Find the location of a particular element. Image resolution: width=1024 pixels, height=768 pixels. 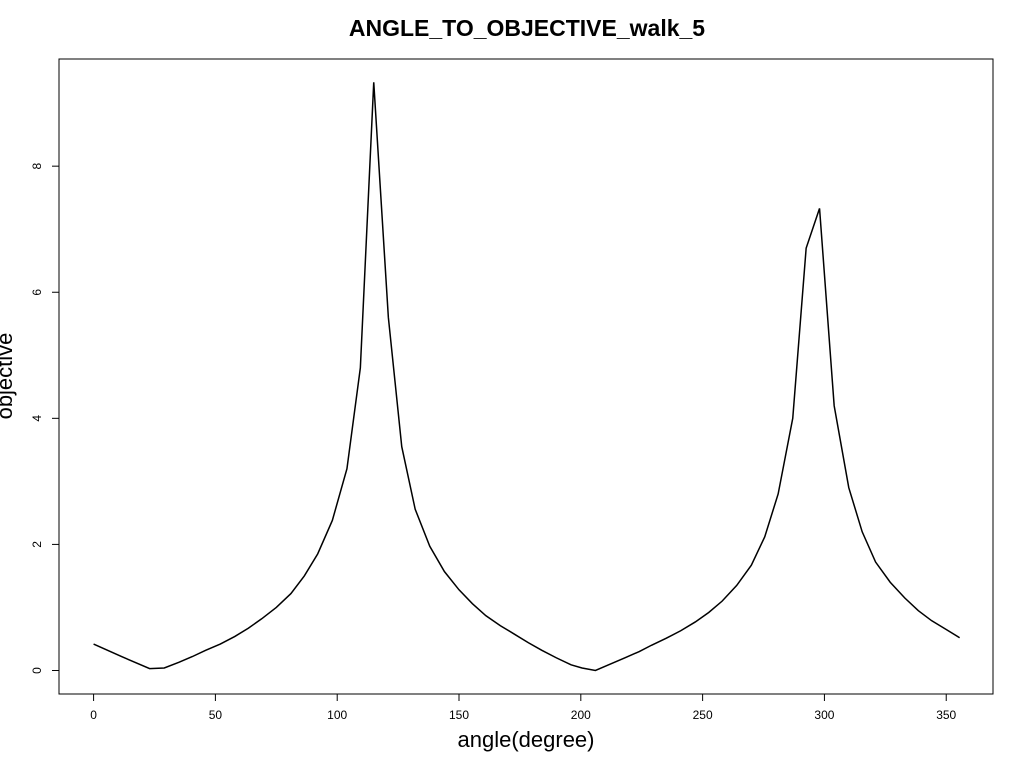

x-tick-label: 0 is located at coordinates (93, 715).